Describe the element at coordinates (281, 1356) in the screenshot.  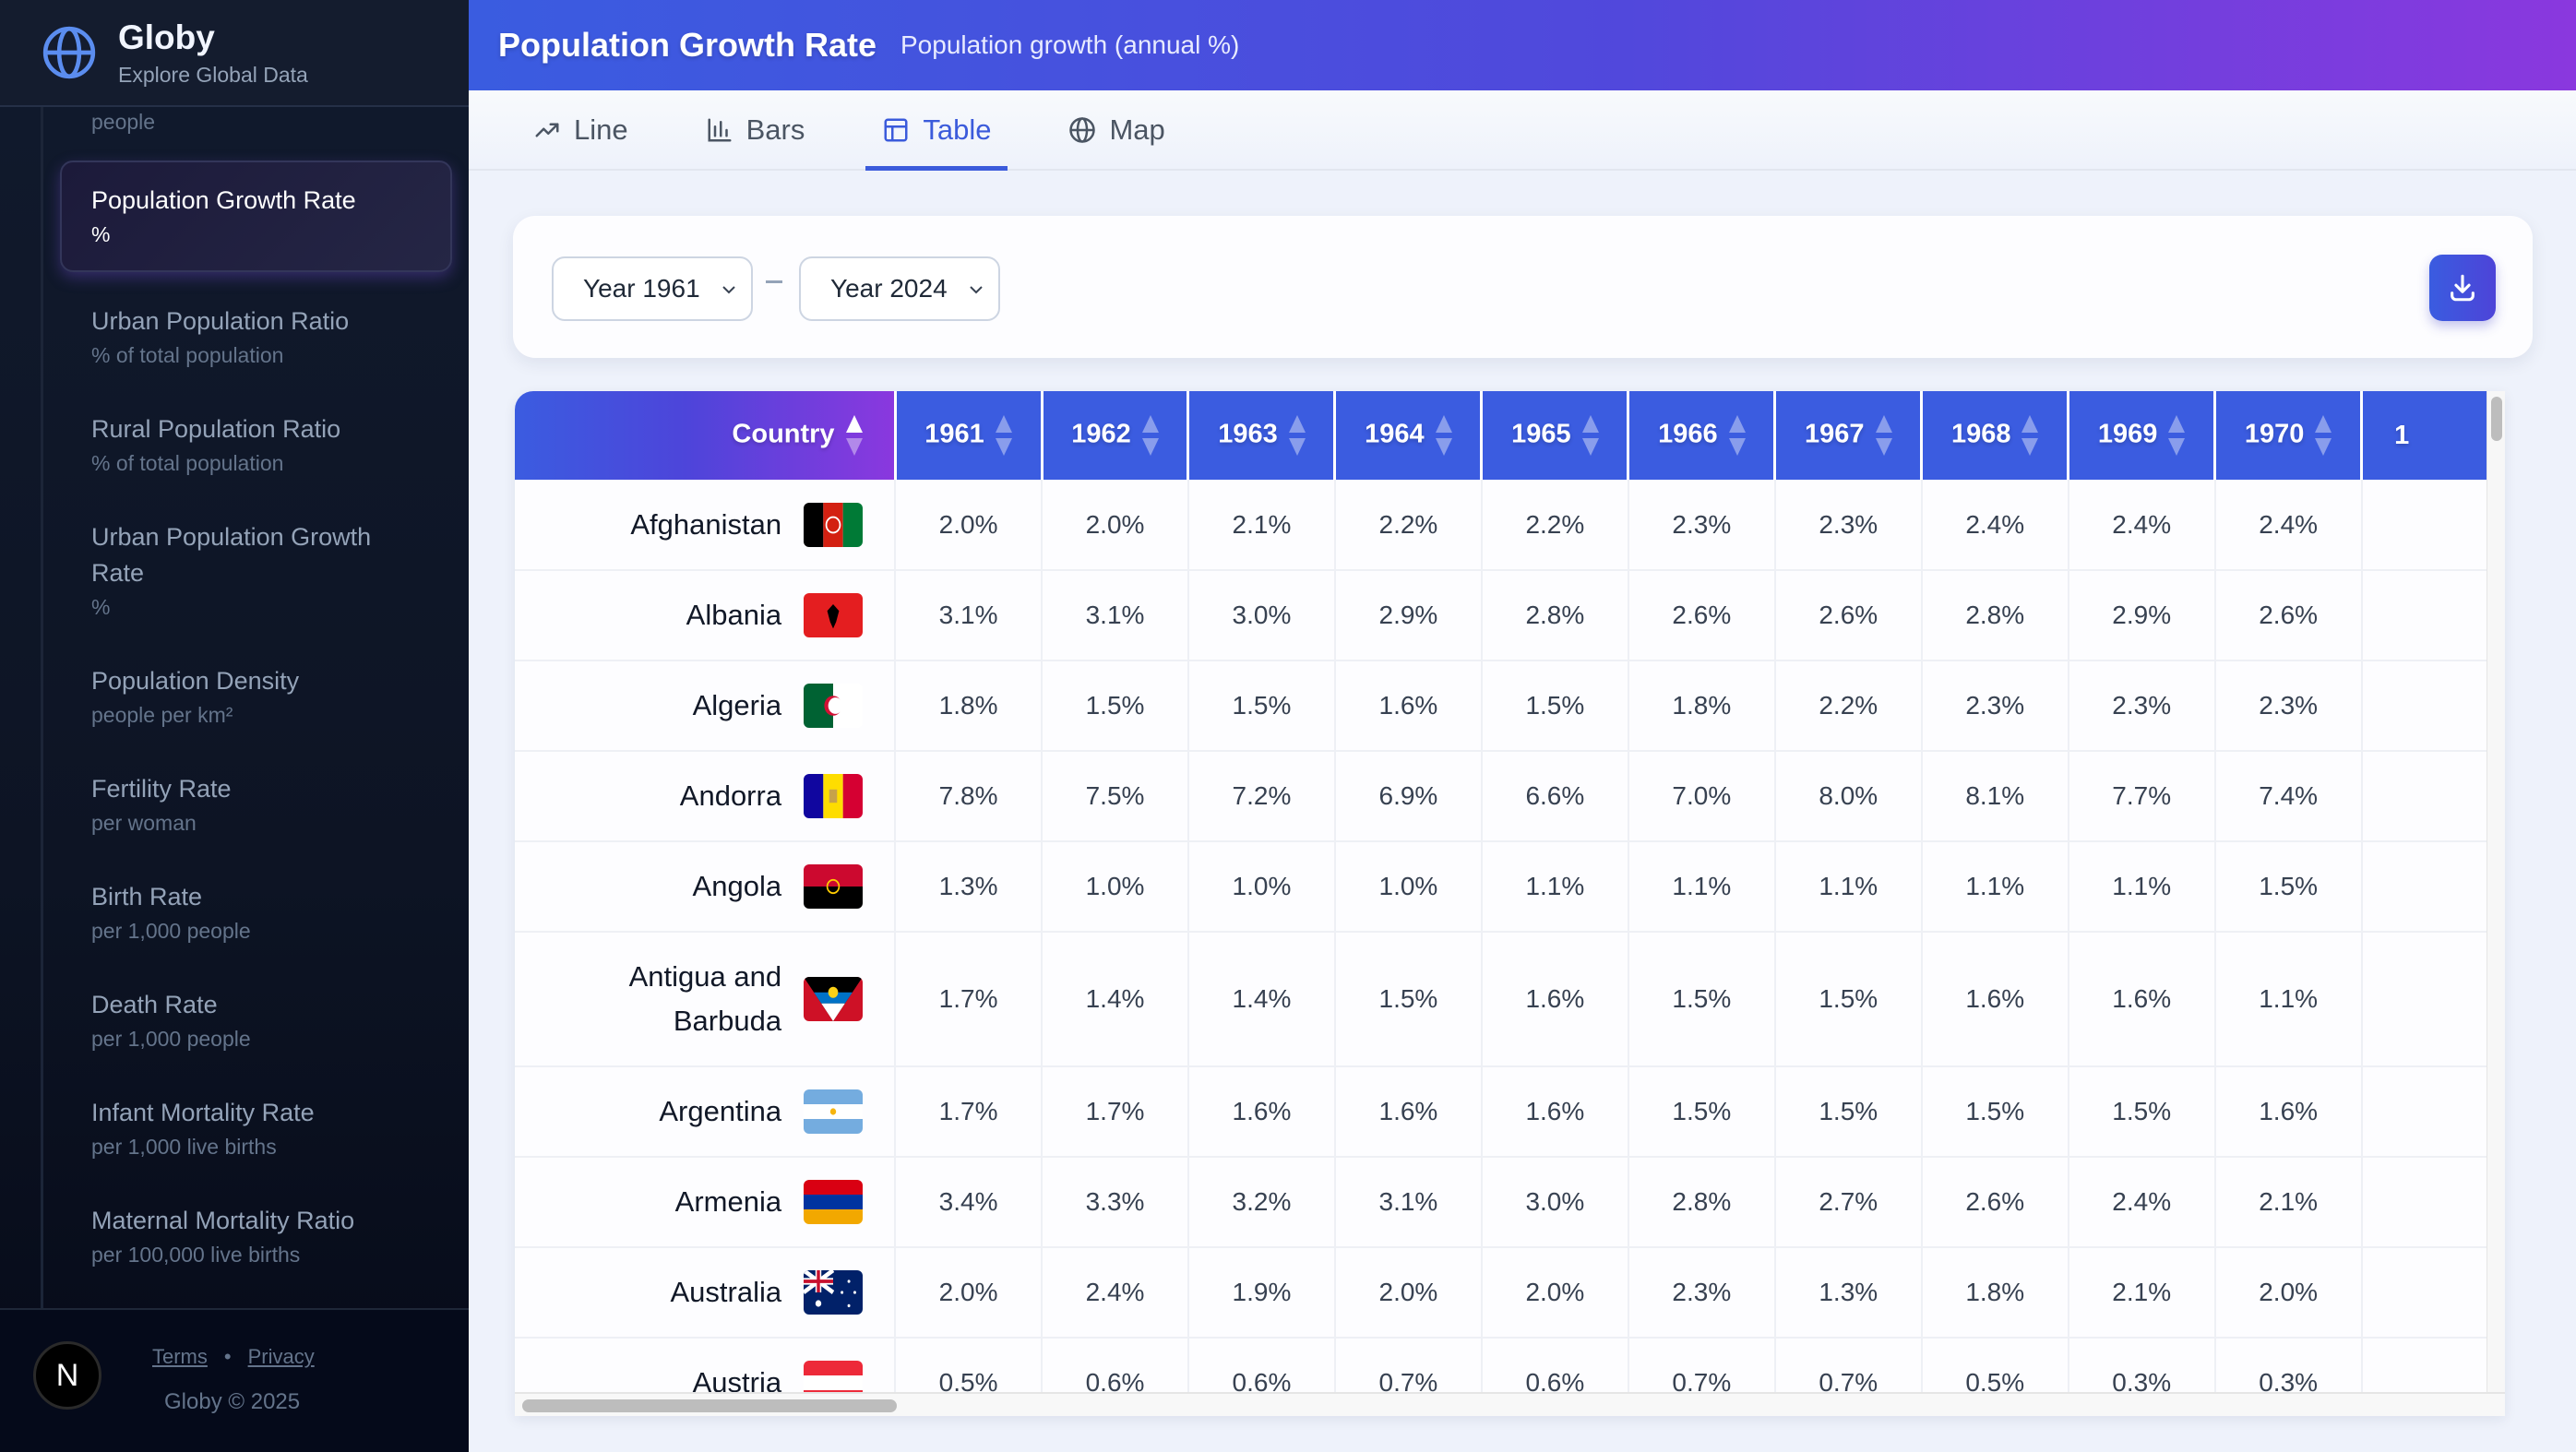
I see `privacy-link: Privacy` at that location.